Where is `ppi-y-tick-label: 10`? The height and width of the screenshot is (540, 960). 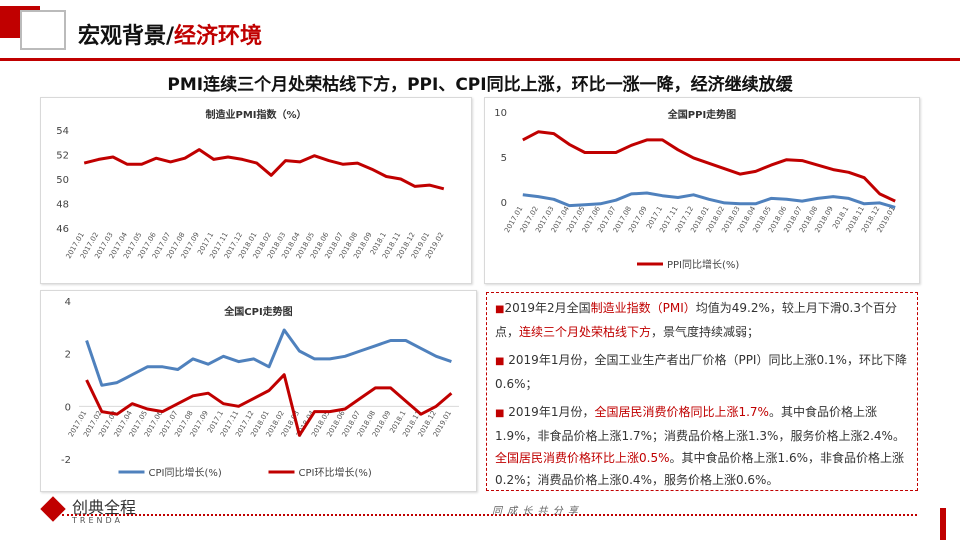 ppi-y-tick-label: 10 is located at coordinates (500, 113).